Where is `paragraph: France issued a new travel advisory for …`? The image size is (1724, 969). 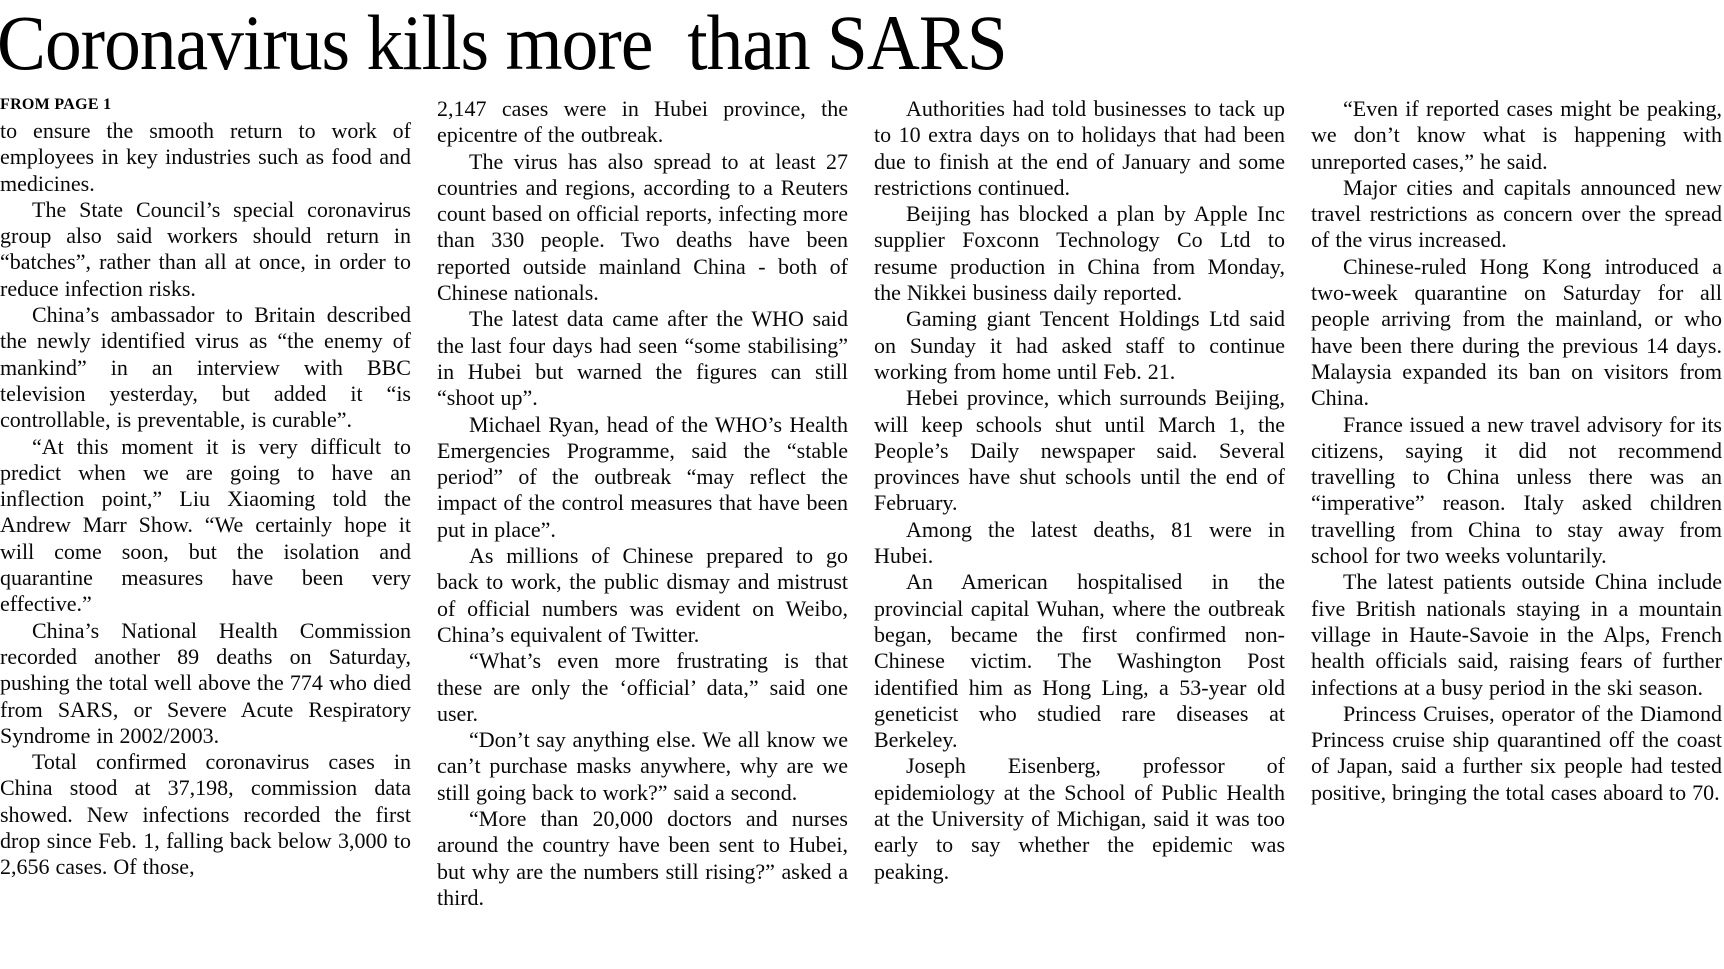
paragraph: France issued a new travel advisory for … is located at coordinates (1516, 490).